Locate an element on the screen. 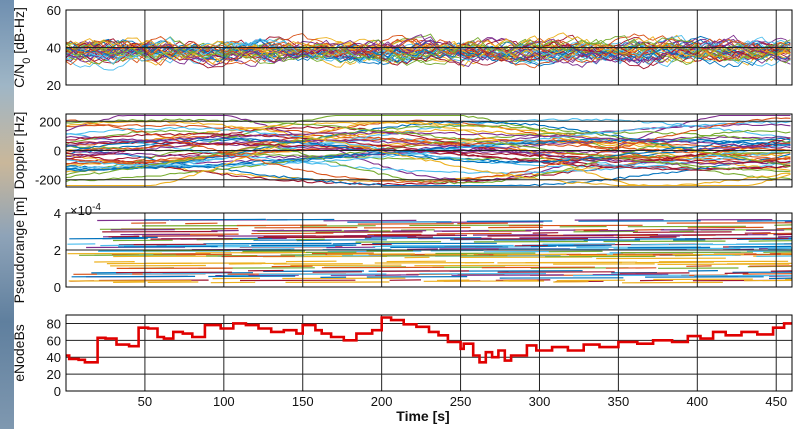 The image size is (802, 429). x-tick-label: 250 is located at coordinates (461, 401).